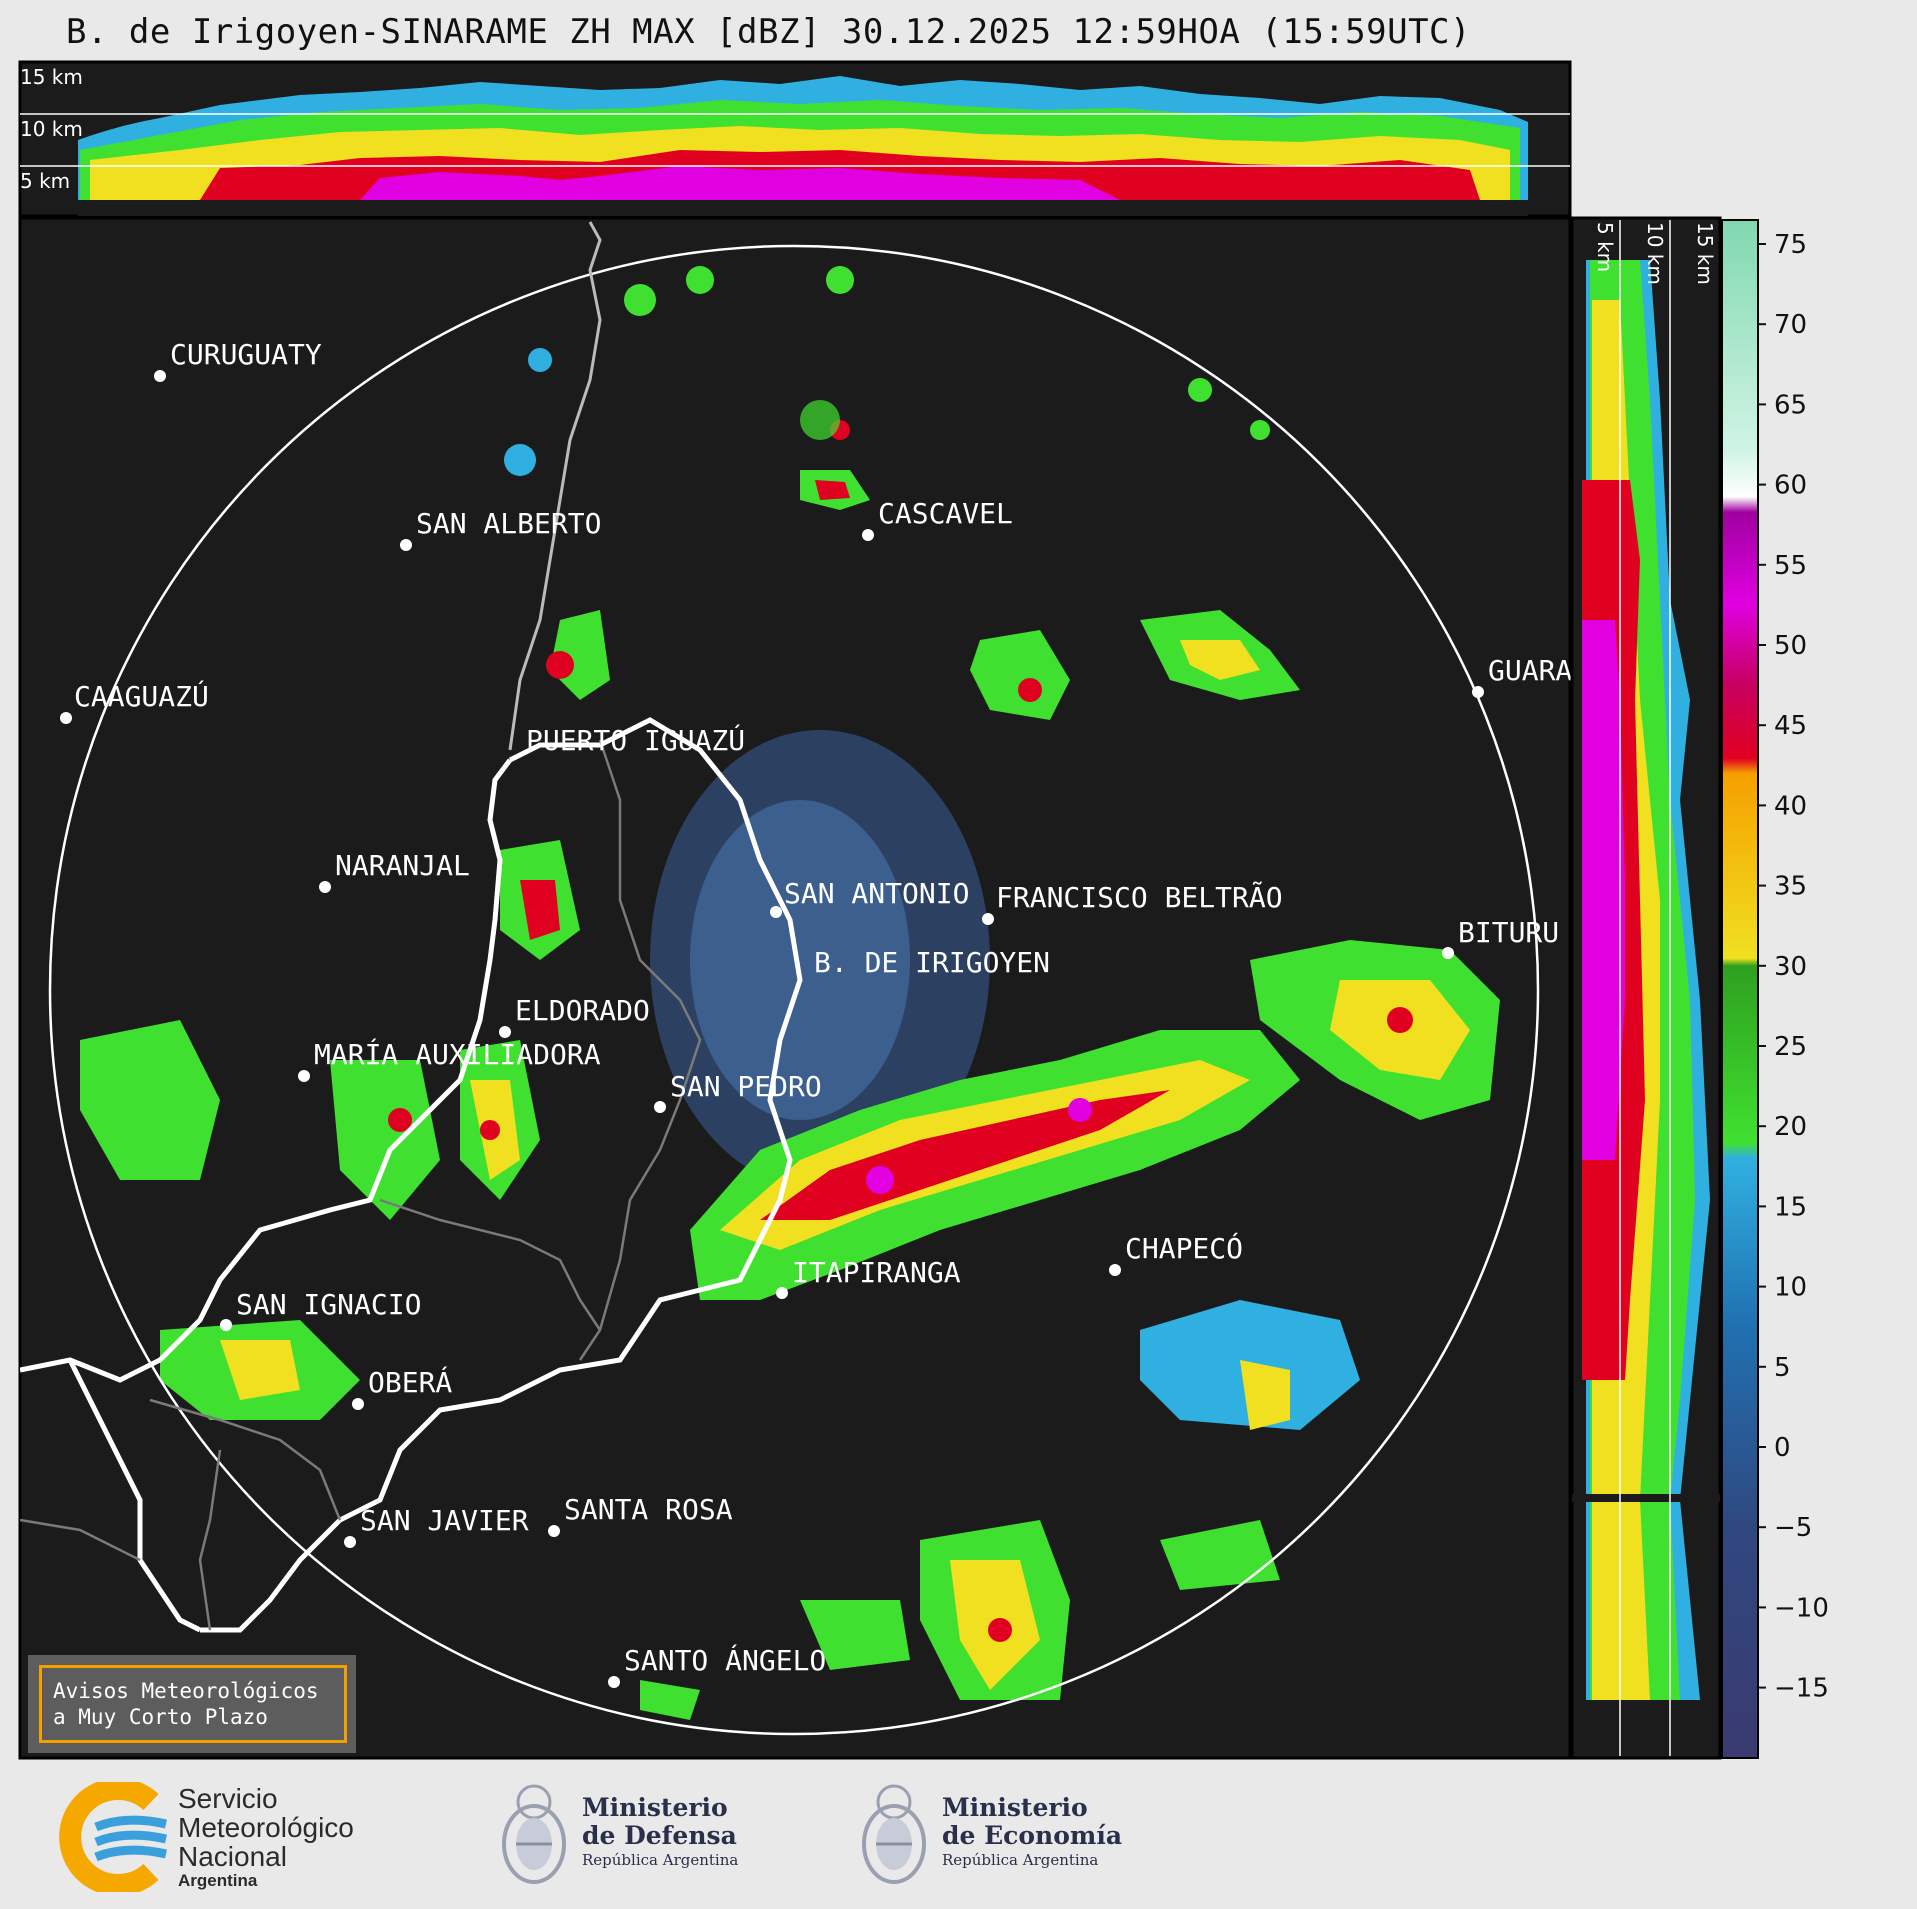  Describe the element at coordinates (932, 962) in the screenshot. I see `city-label: B. DE IRIGOYEN` at that location.